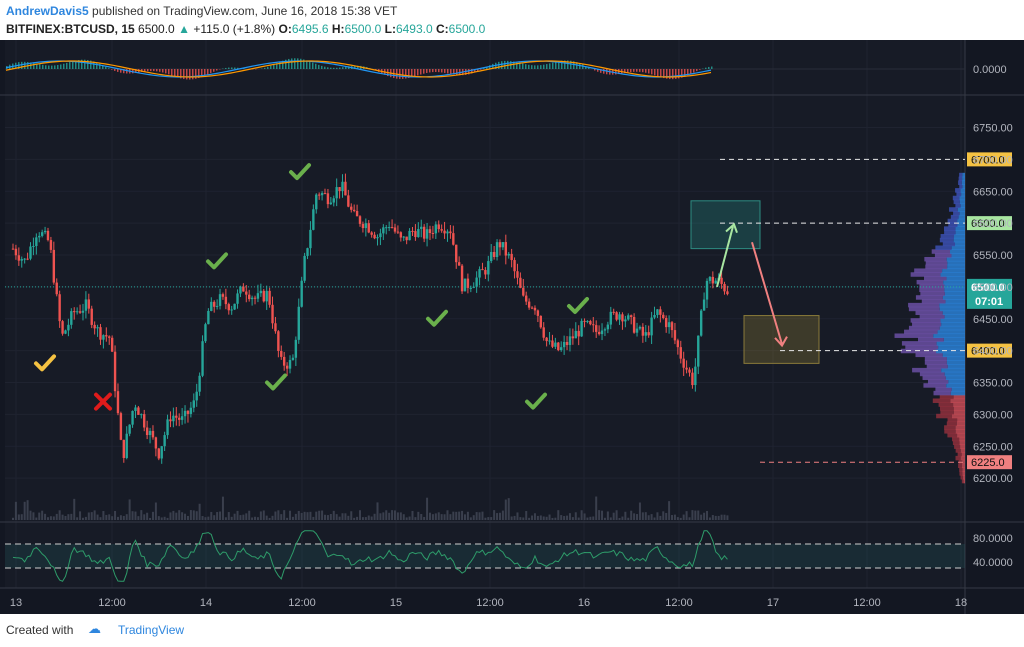 This screenshot has height=647, width=1024. Describe the element at coordinates (988, 224) in the screenshot. I see `level-label-6600.0: 6600.0` at that location.